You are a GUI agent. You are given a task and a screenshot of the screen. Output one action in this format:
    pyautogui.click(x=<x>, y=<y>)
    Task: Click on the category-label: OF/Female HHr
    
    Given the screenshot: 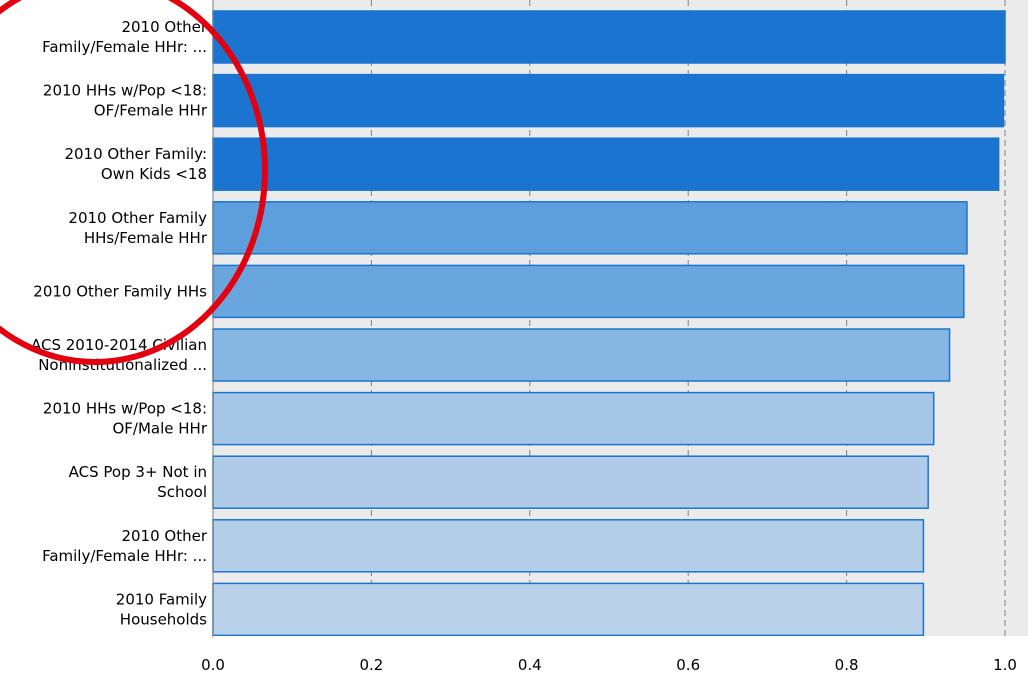 What is the action you would take?
    pyautogui.click(x=151, y=111)
    